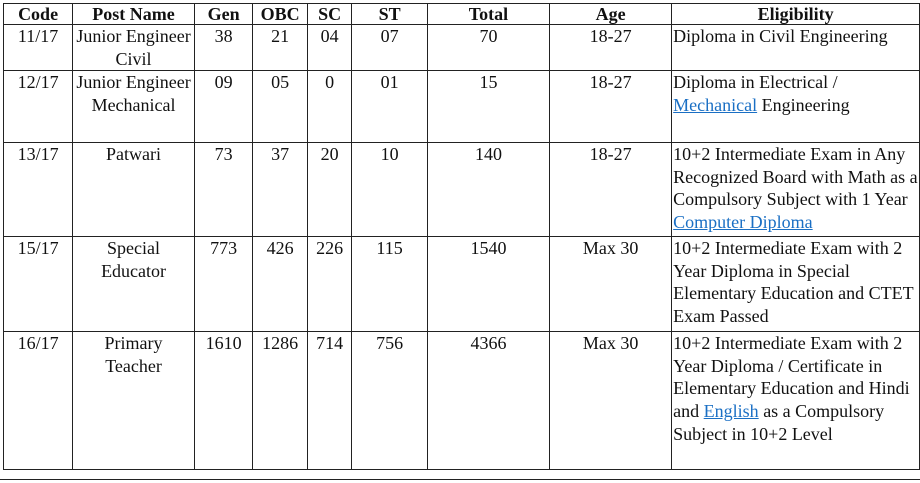 Image resolution: width=920 pixels, height=483 pixels. What do you see at coordinates (133, 401) in the screenshot?
I see `cell-post-name: Primary Teacher` at bounding box center [133, 401].